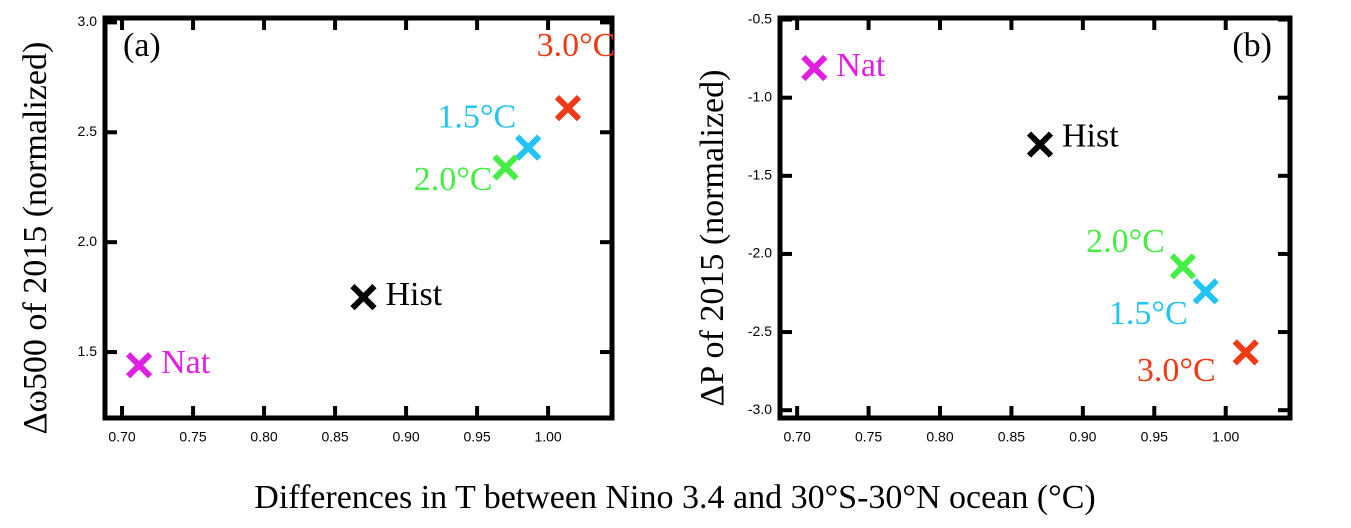  Describe the element at coordinates (760, 409) in the screenshot. I see `y-tick-label: -3.0` at that location.